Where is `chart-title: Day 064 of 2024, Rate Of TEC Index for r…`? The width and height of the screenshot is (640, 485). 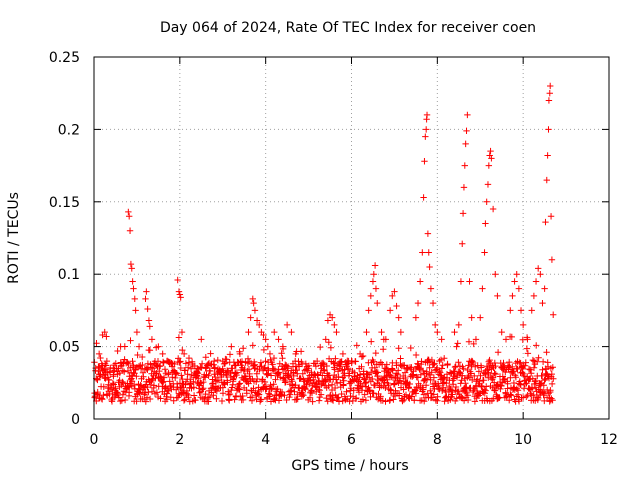
chart-title: Day 064 of 2024, Rate Of TEC Index for r… is located at coordinates (348, 28).